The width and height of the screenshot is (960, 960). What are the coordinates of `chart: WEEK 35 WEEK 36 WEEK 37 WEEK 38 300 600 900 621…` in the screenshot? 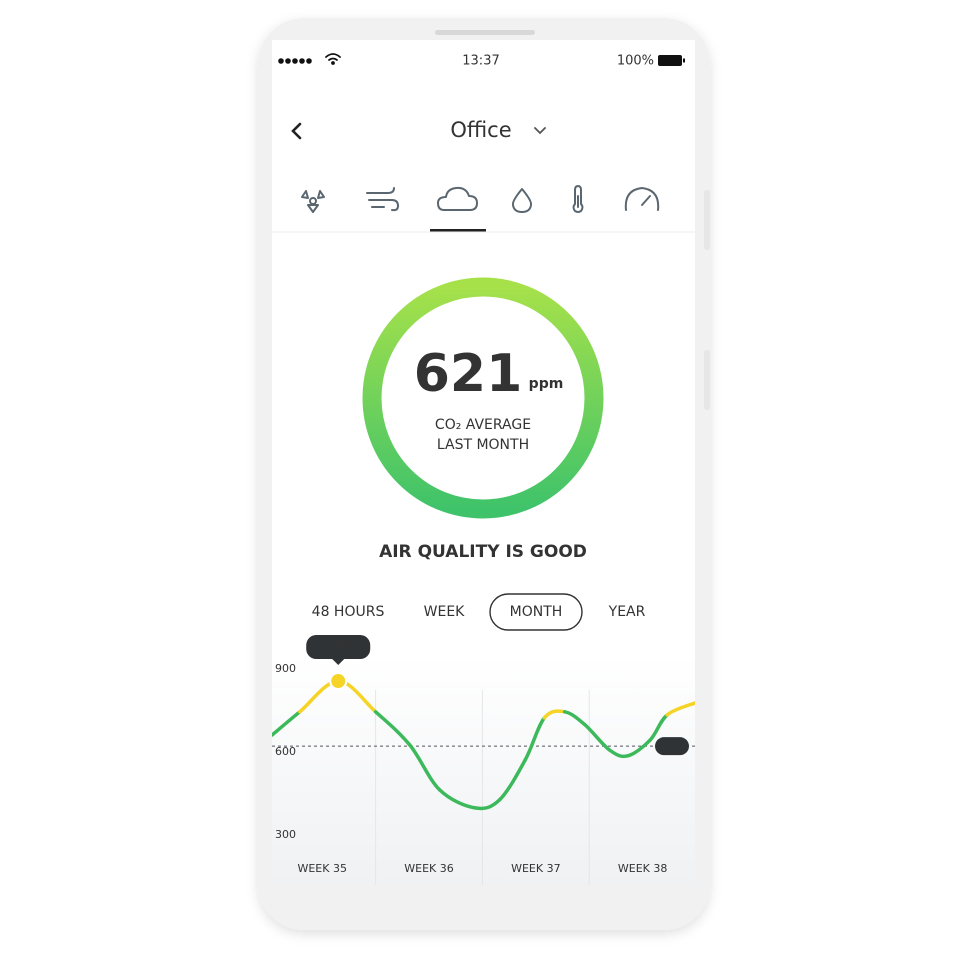 It's located at (483, 760).